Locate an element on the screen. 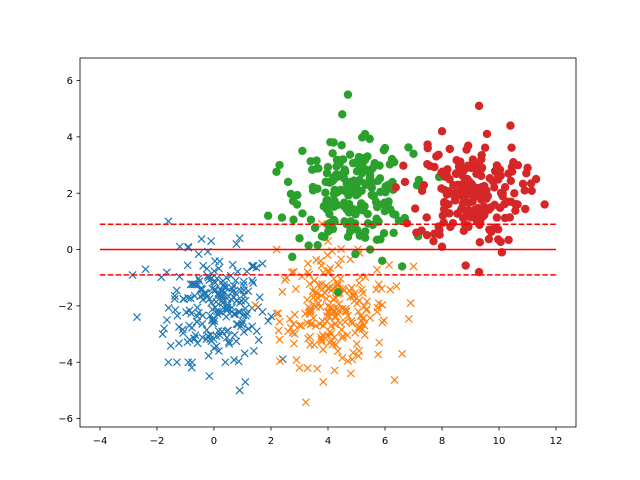  y-tick-label: −6 is located at coordinates (65, 419).